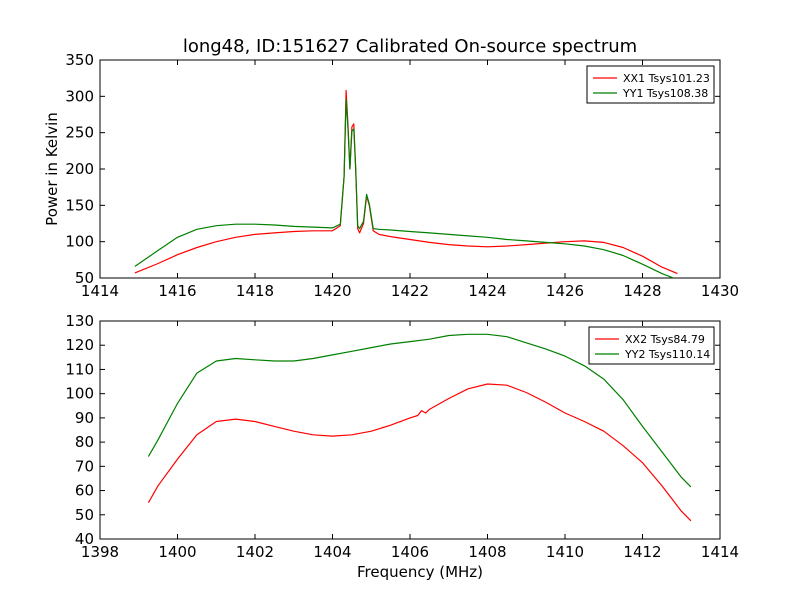  What do you see at coordinates (332, 552) in the screenshot?
I see `x-tick-label: 1404` at bounding box center [332, 552].